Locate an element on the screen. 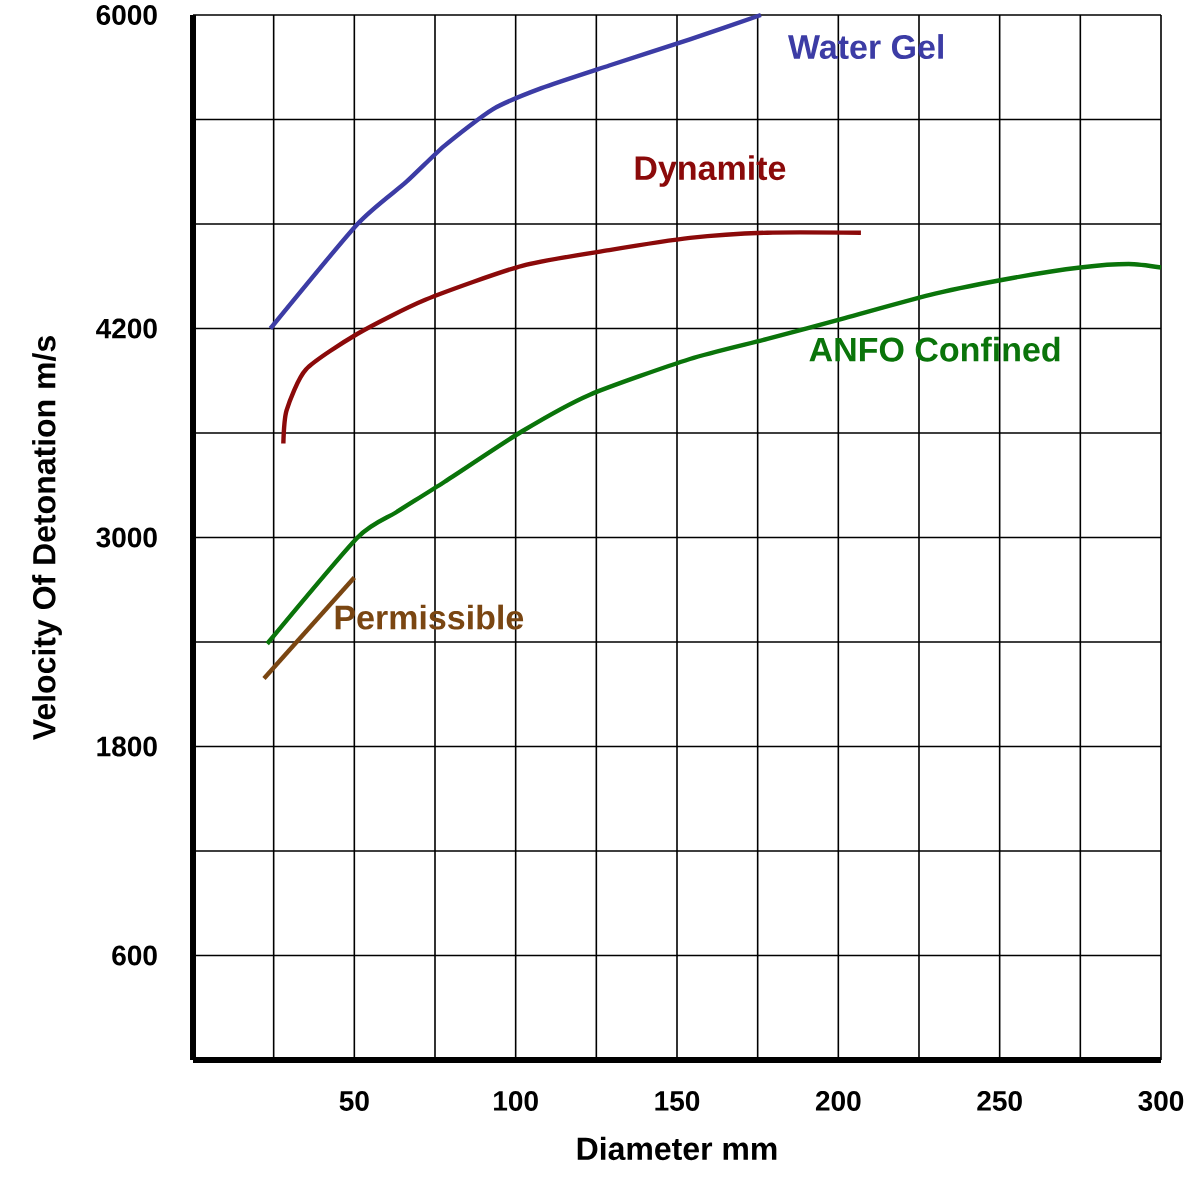 This screenshot has width=1201, height=1189. y-tick-label: 600 is located at coordinates (134, 955).